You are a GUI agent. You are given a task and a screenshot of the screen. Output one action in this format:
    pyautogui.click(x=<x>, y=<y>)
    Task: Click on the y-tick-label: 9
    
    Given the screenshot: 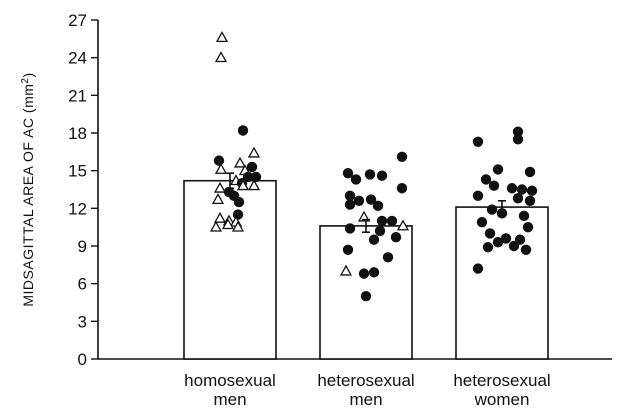 What is the action you would take?
    pyautogui.click(x=82, y=246)
    